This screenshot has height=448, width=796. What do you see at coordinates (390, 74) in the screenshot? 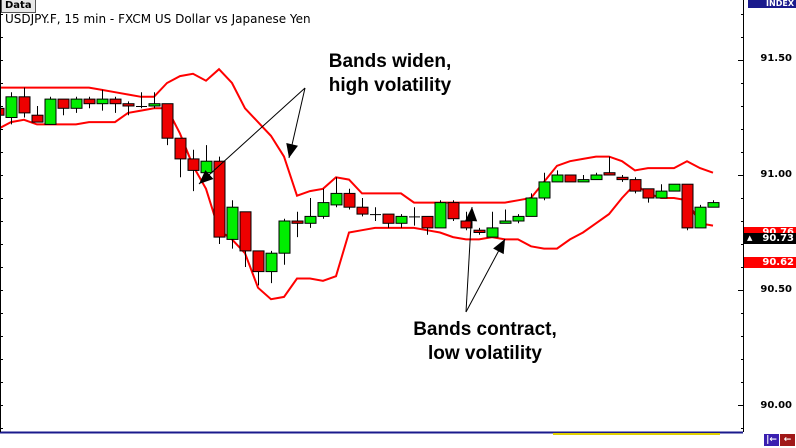
I see `annotation-widen: Bands widen, high volatility` at bounding box center [390, 74].